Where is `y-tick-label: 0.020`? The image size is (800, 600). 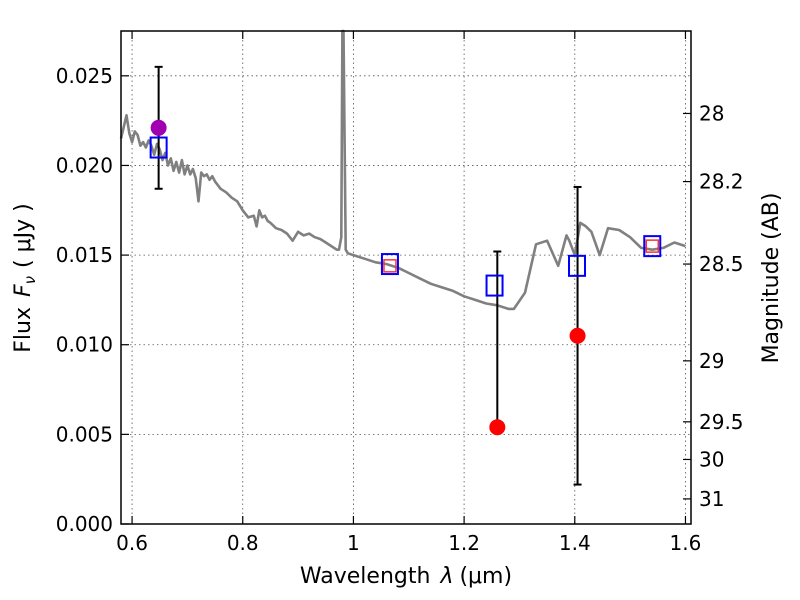
y-tick-label: 0.020 is located at coordinates (84, 165).